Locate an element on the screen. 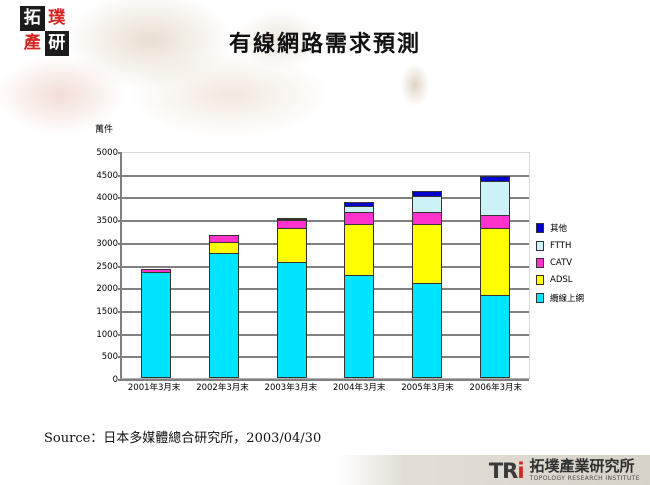  logo-char-1: 拓 is located at coordinates (32, 18).